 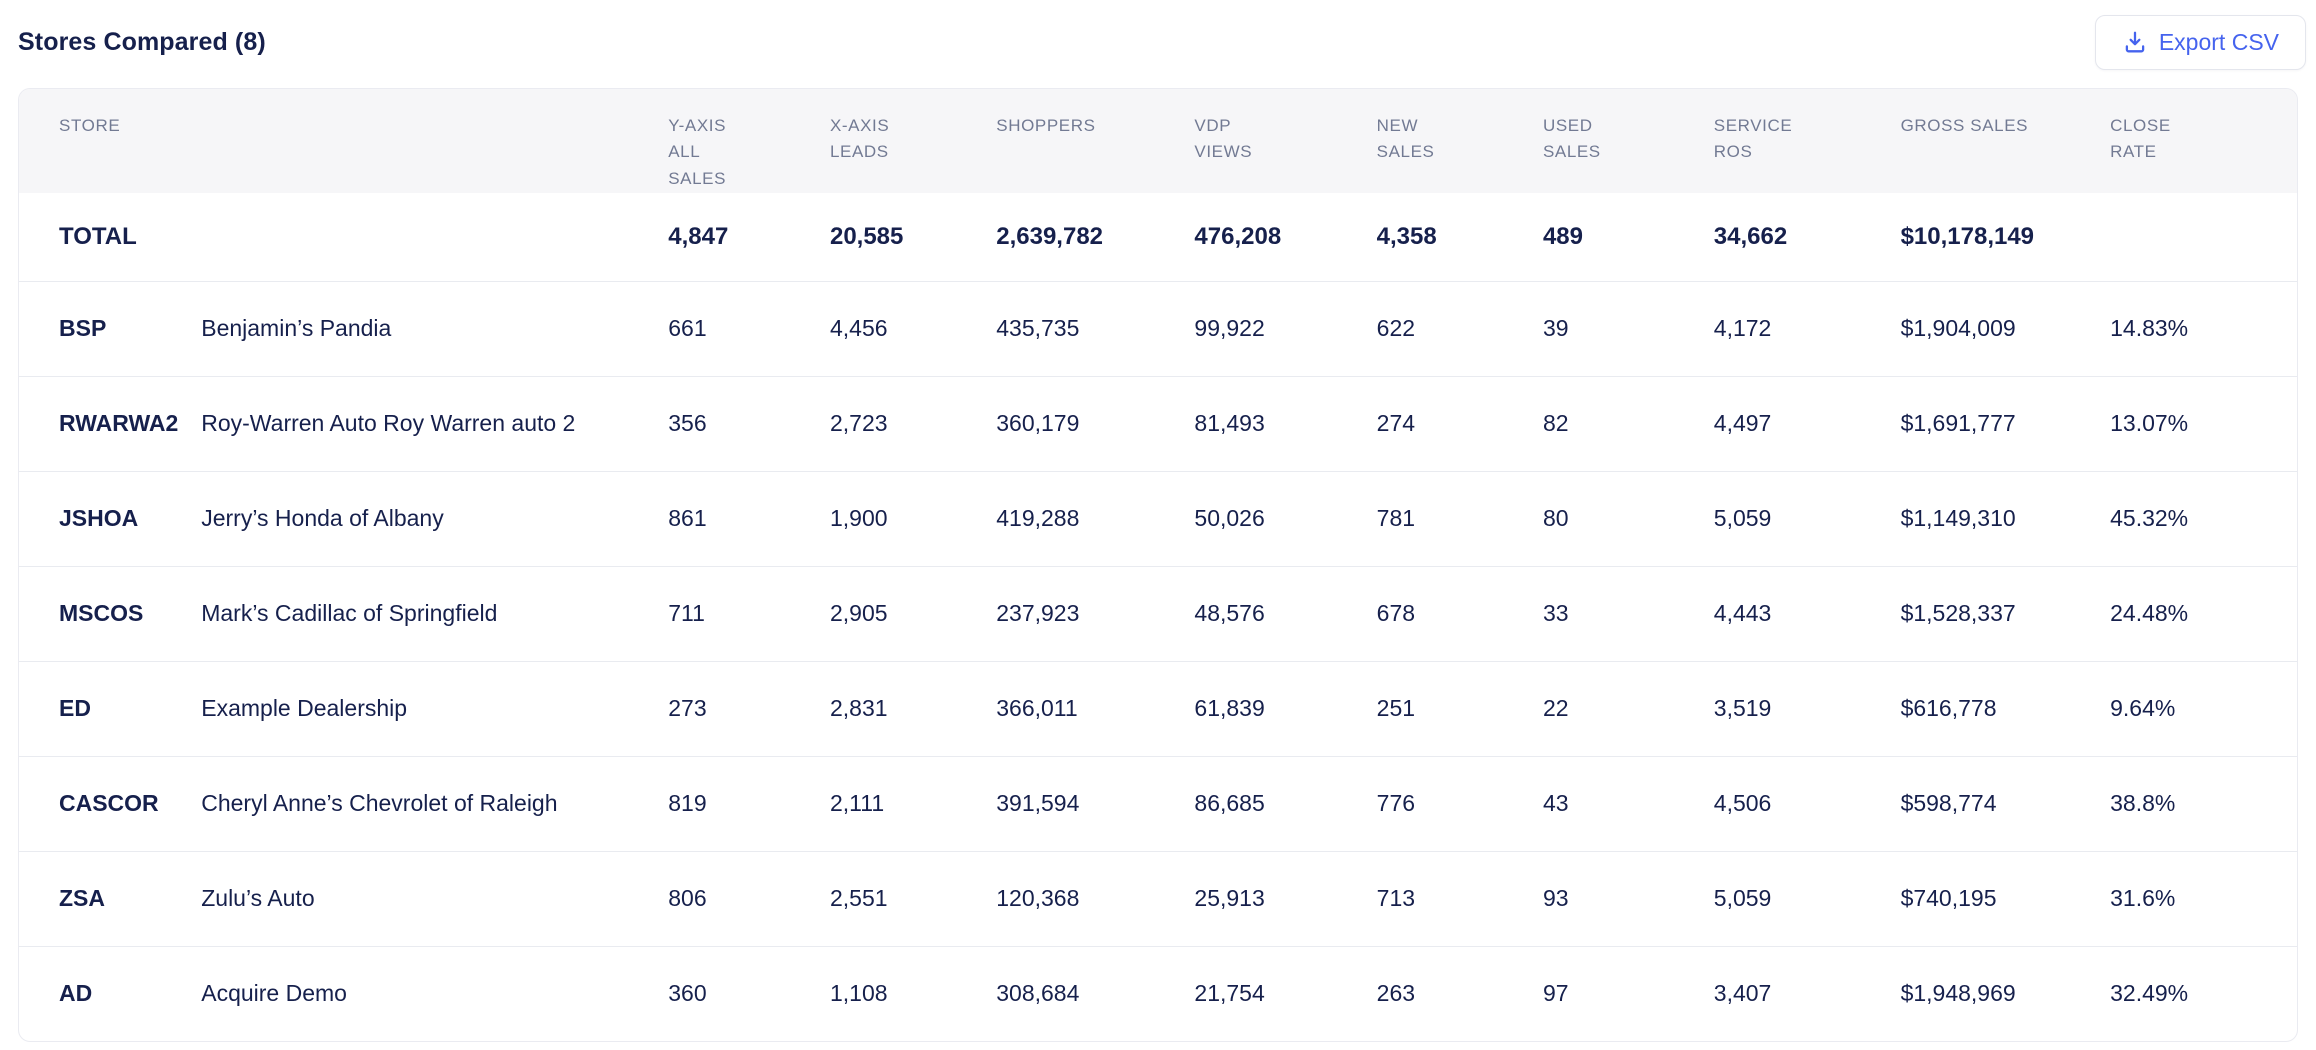 What do you see at coordinates (1628, 423) in the screenshot?
I see `cell-used-sales: 82` at bounding box center [1628, 423].